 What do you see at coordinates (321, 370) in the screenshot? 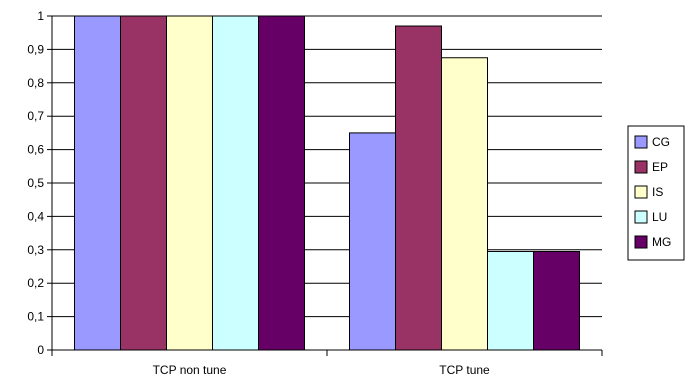
I see `x-axis-labels: TCP non tune TCP tune` at bounding box center [321, 370].